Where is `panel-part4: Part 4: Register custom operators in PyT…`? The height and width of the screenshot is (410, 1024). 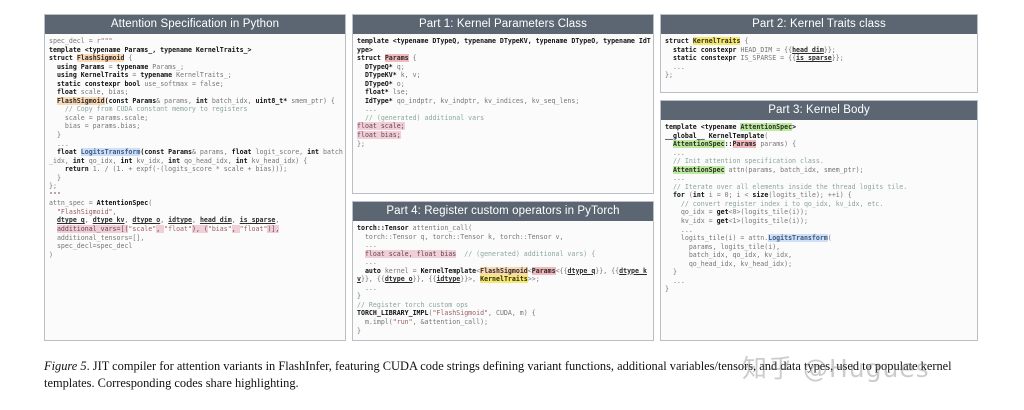 panel-part4: Part 4: Register custom operators in PyT… is located at coordinates (503, 271).